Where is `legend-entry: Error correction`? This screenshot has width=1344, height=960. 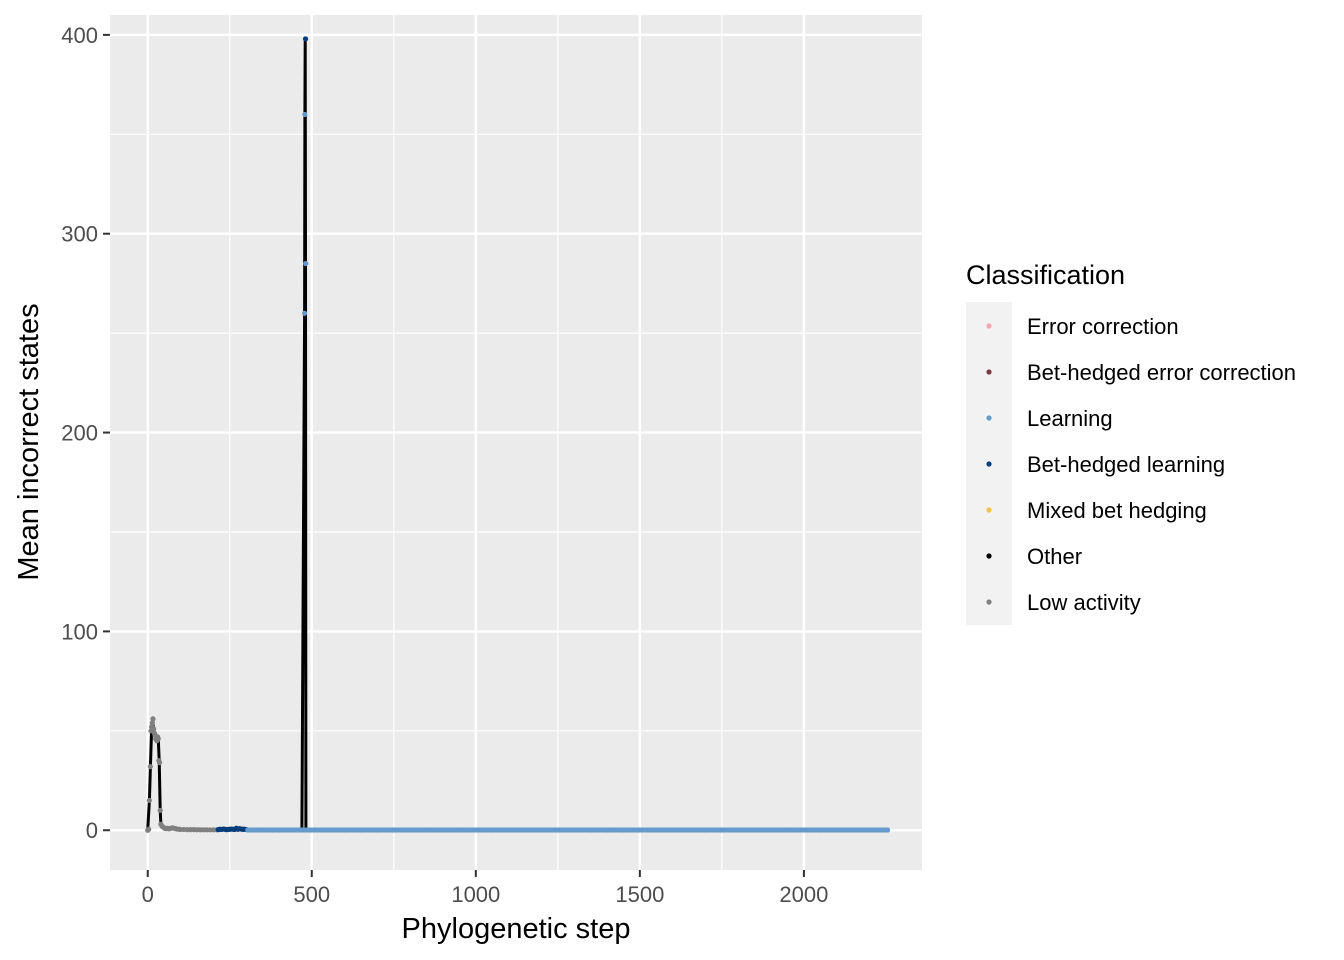 legend-entry: Error correction is located at coordinates (1082, 326).